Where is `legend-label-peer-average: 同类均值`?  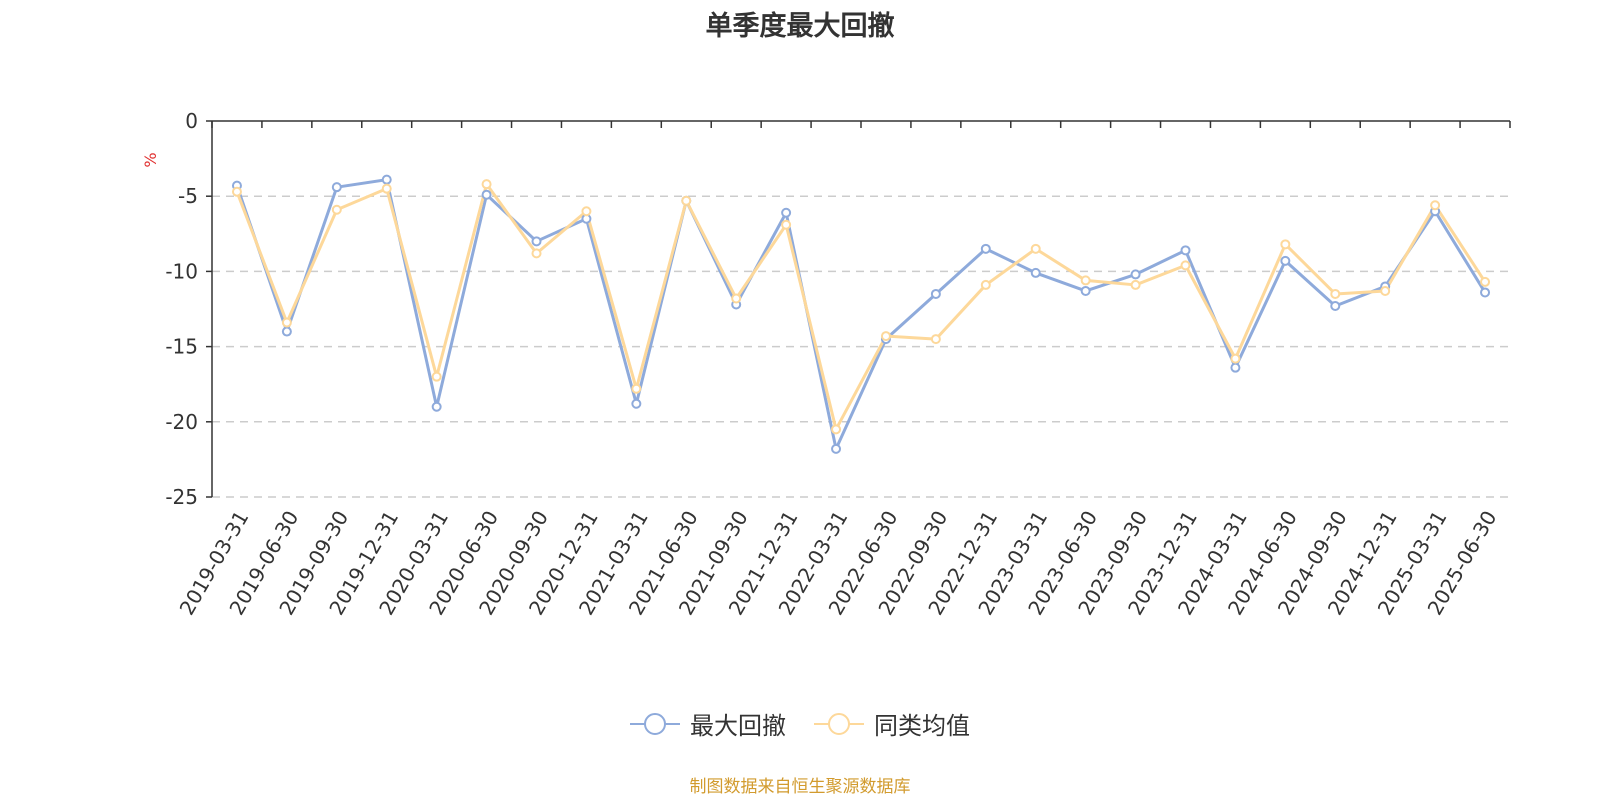 legend-label-peer-average: 同类均值 is located at coordinates (922, 726).